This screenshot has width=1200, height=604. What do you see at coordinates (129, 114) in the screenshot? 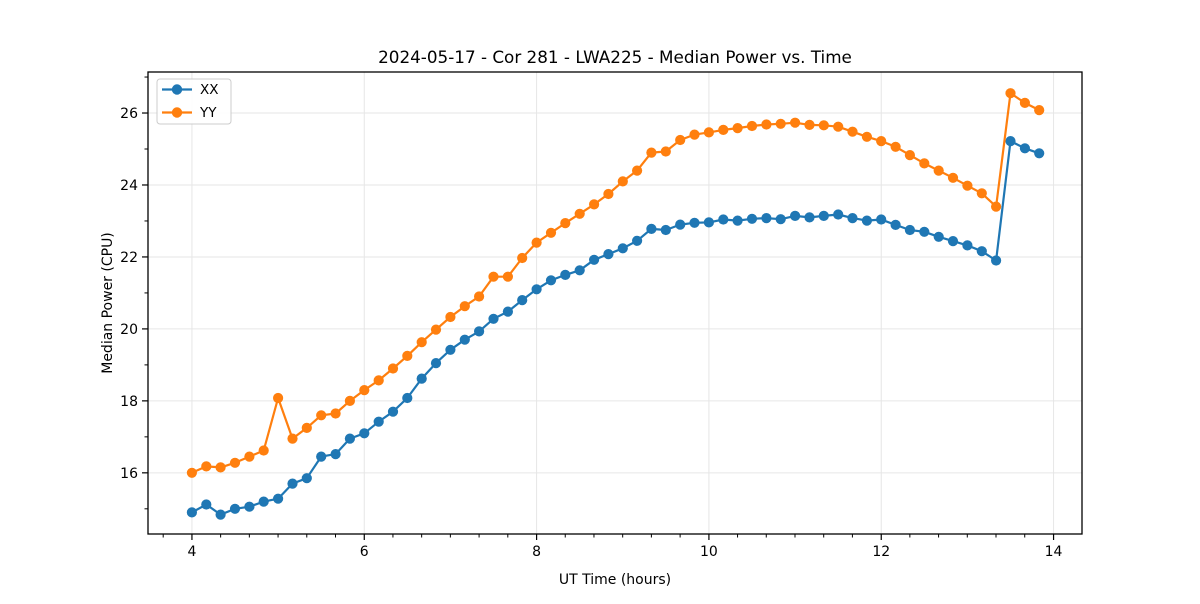
I see `y-tick-label: 26` at bounding box center [129, 114].